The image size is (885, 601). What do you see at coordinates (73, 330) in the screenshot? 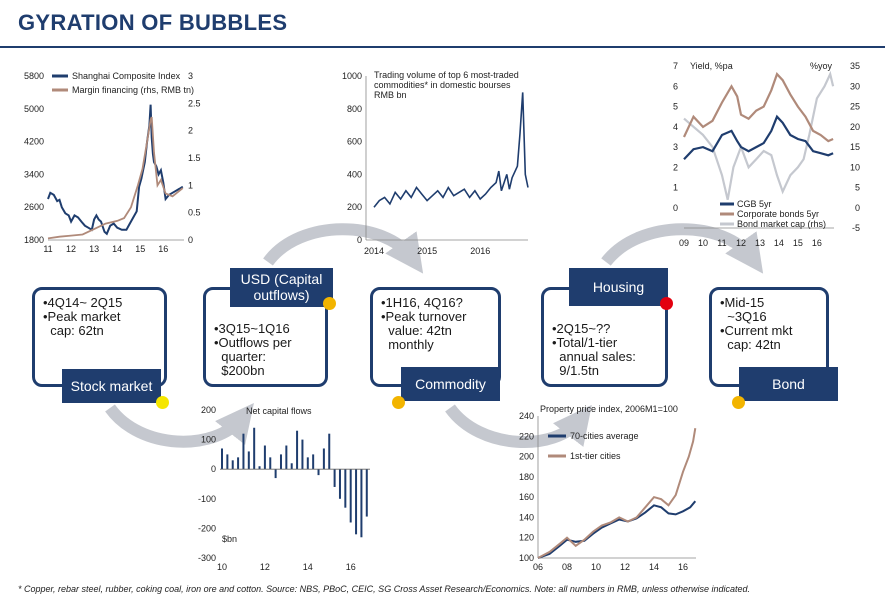
I see `stock-market-detail-3: cap: 62tn` at bounding box center [73, 330].